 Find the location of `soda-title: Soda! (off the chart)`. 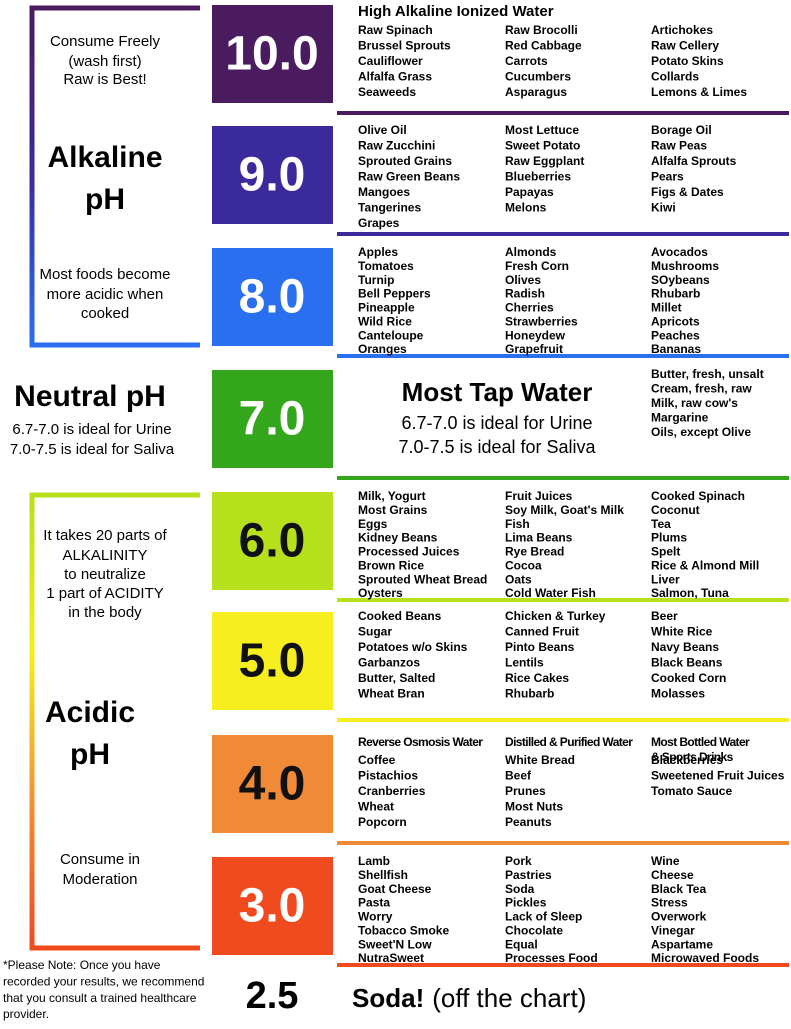

soda-title: Soda! (off the chart) is located at coordinates (469, 998).